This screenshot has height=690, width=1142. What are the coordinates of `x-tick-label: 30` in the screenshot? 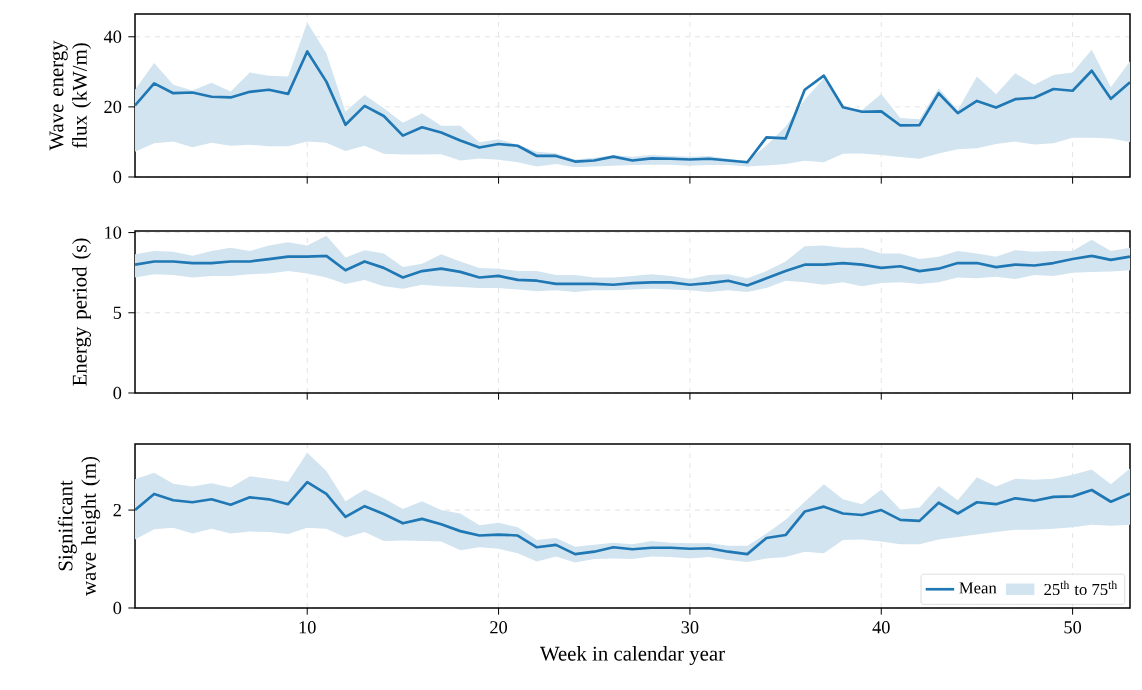 It's located at (690, 627).